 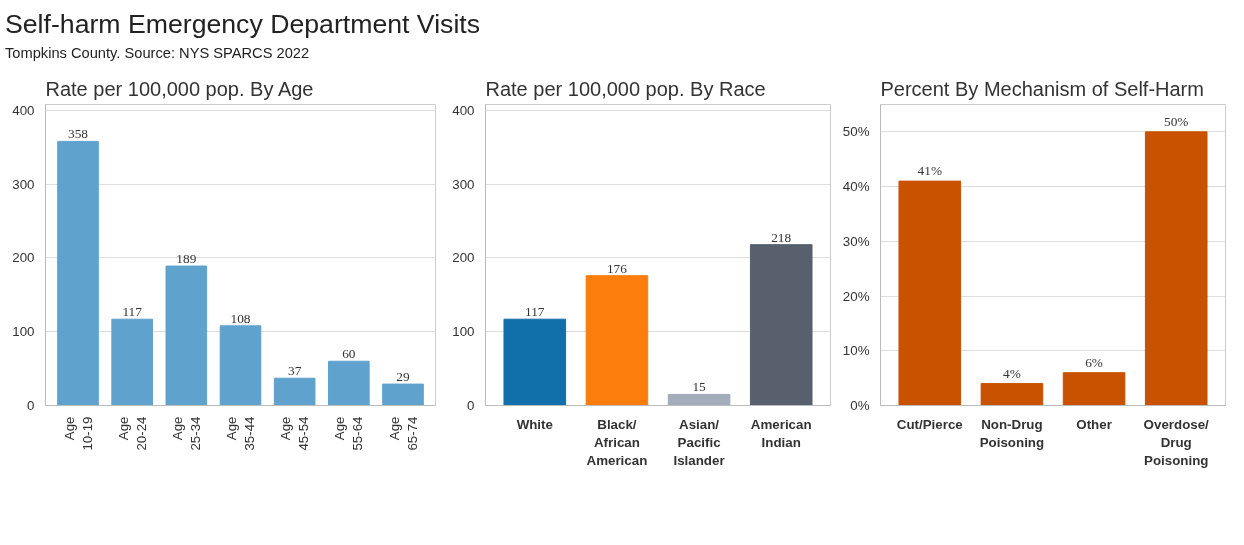 I want to click on x-tick-label: White, so click(x=534, y=424).